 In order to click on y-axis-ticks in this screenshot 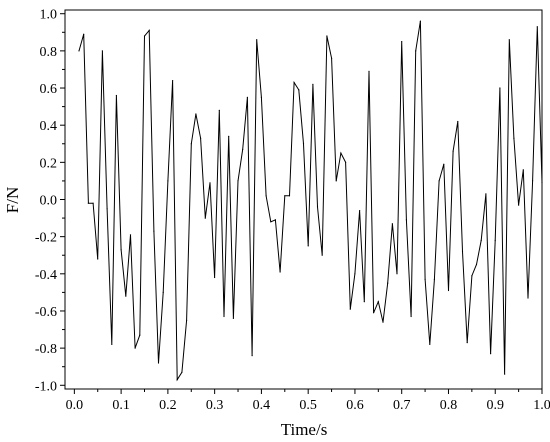, I will do `click(62, 199)`.